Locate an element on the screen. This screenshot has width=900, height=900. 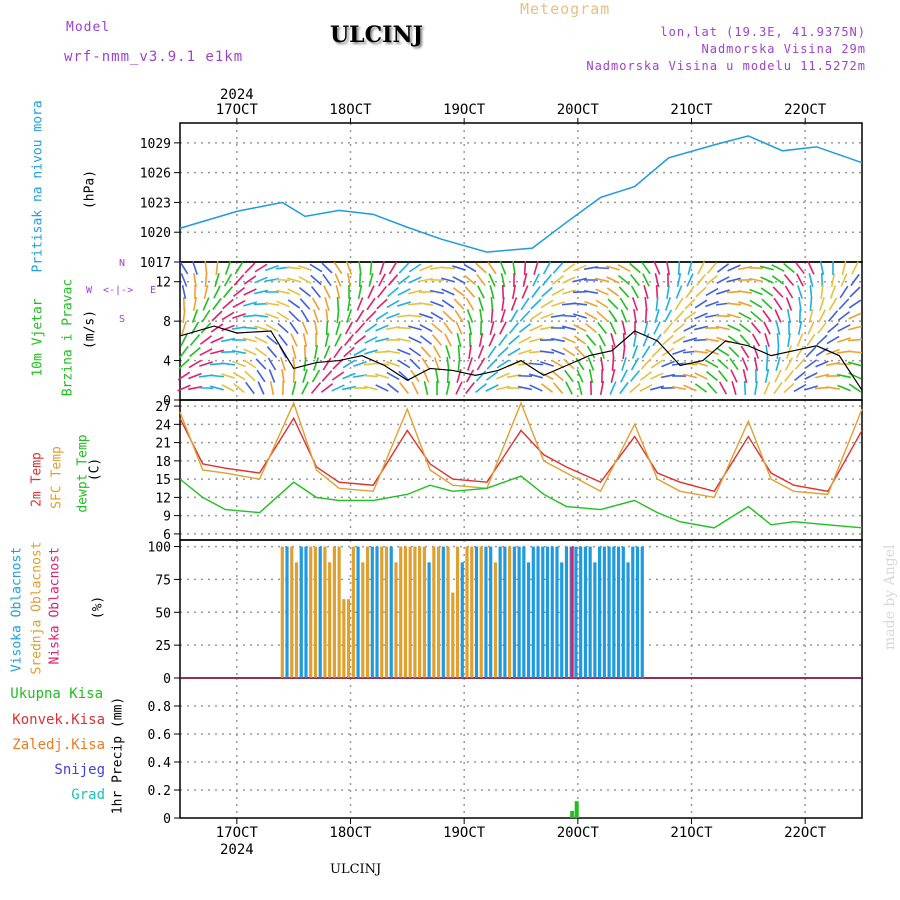
year-label-bottom: 2024 is located at coordinates (237, 850).